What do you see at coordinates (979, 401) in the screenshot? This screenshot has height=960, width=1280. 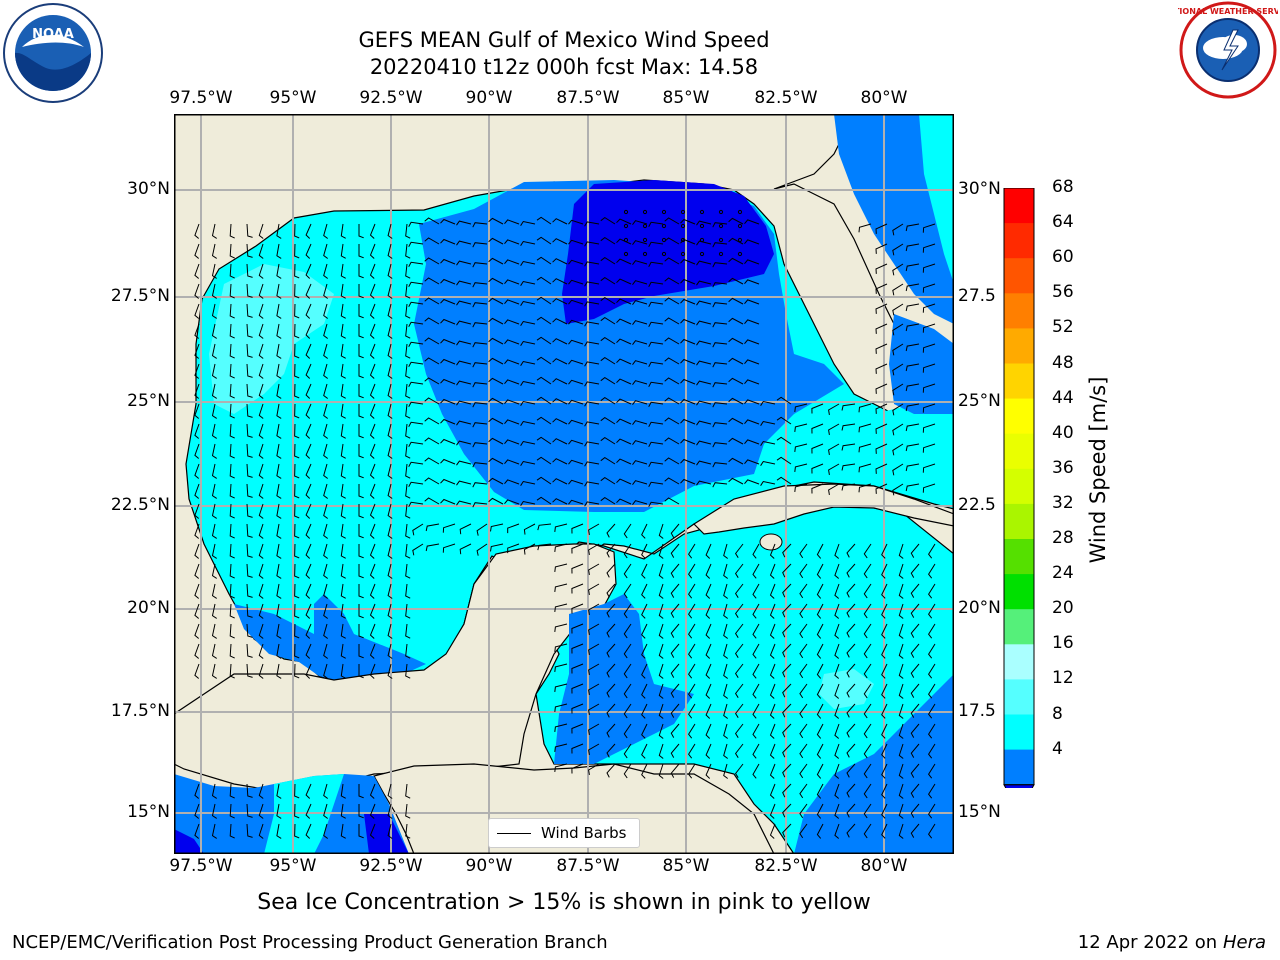 I see `lat-tick-label: 25°N` at bounding box center [979, 401].